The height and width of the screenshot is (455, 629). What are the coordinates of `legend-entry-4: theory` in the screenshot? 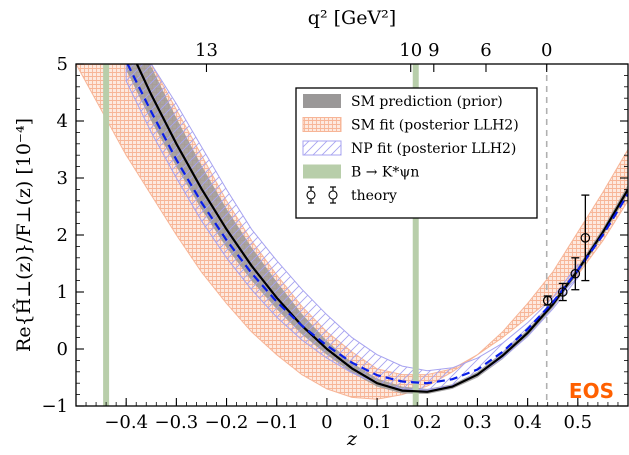 It's located at (351, 195).